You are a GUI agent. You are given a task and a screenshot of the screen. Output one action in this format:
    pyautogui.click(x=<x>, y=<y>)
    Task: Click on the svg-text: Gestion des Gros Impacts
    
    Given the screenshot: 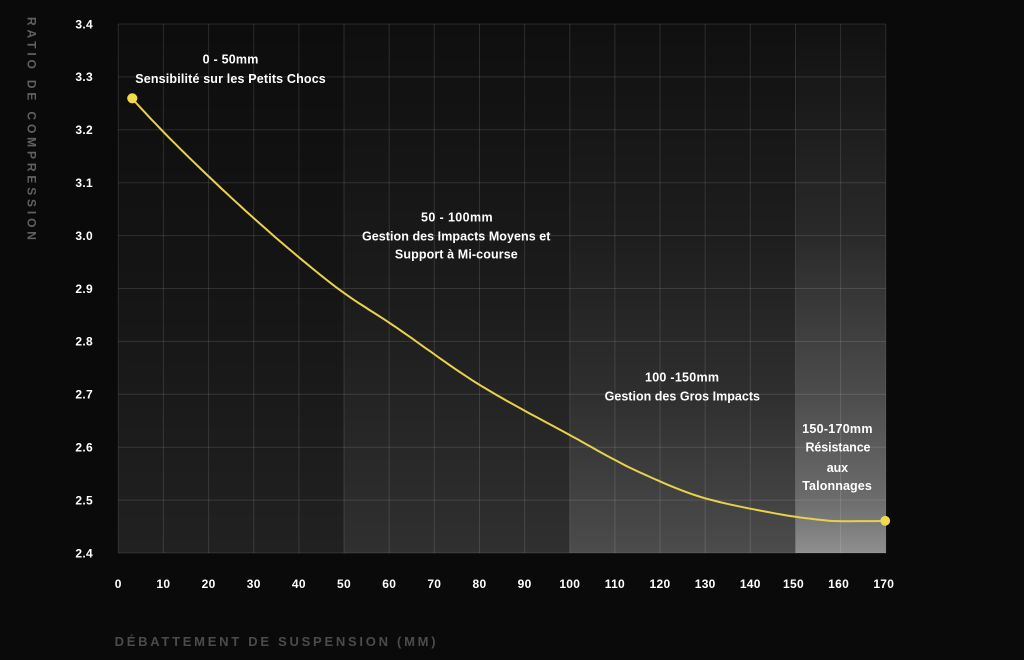 What is the action you would take?
    pyautogui.click(x=682, y=396)
    